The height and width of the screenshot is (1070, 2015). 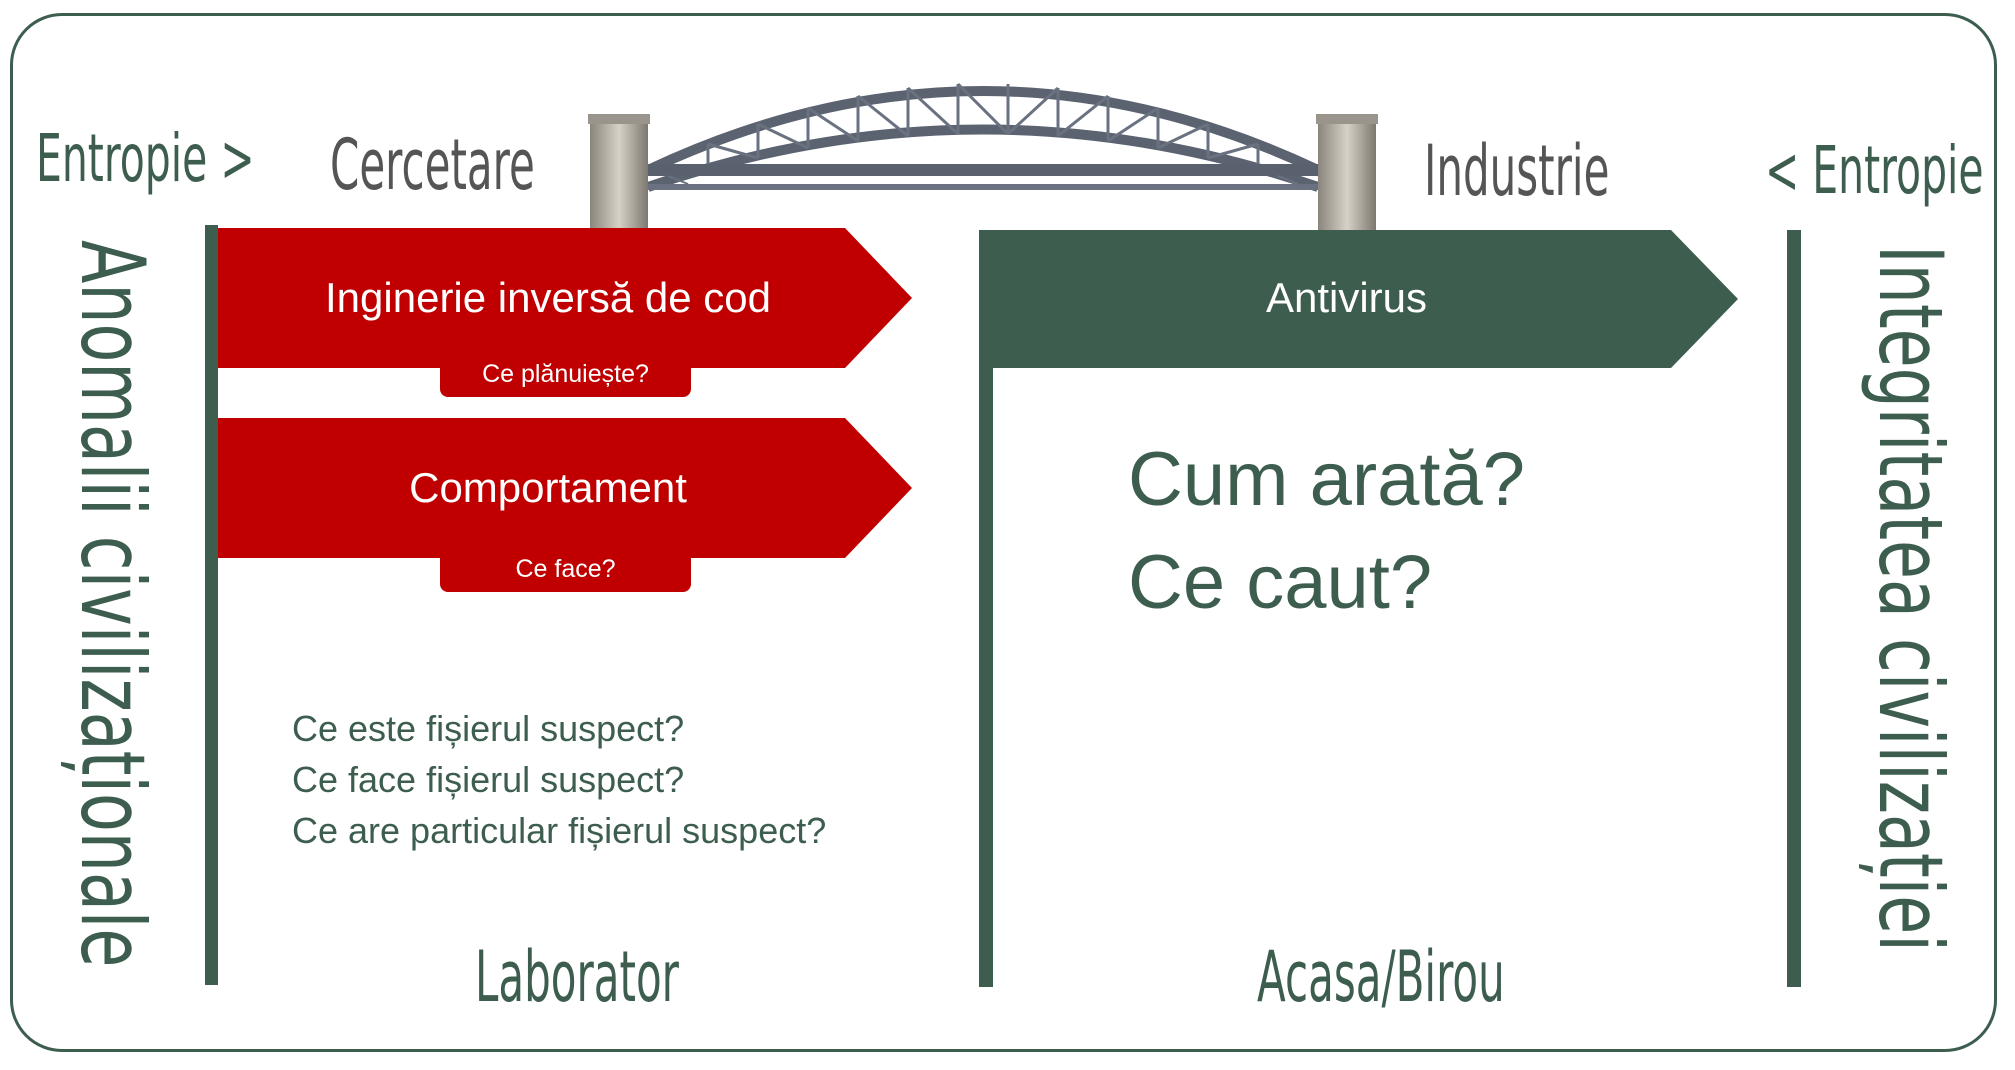 I want to click on entropy-right-label: < Entropie, so click(x=1874, y=170).